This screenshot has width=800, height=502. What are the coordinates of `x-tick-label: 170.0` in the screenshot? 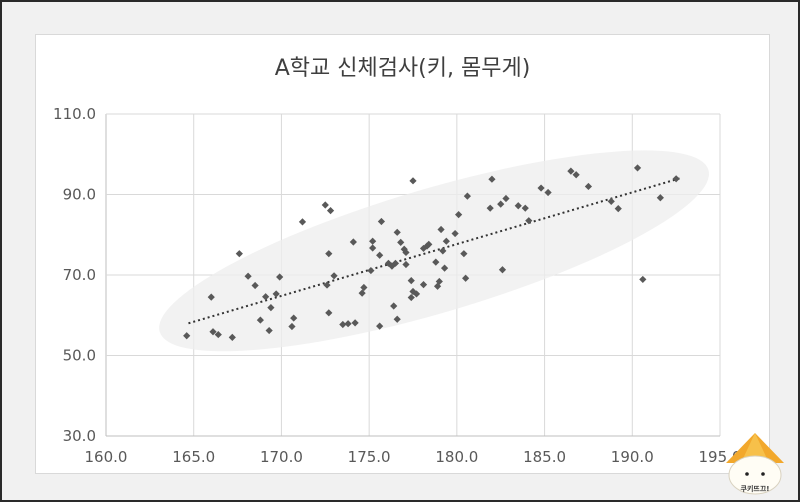 It's located at (281, 457).